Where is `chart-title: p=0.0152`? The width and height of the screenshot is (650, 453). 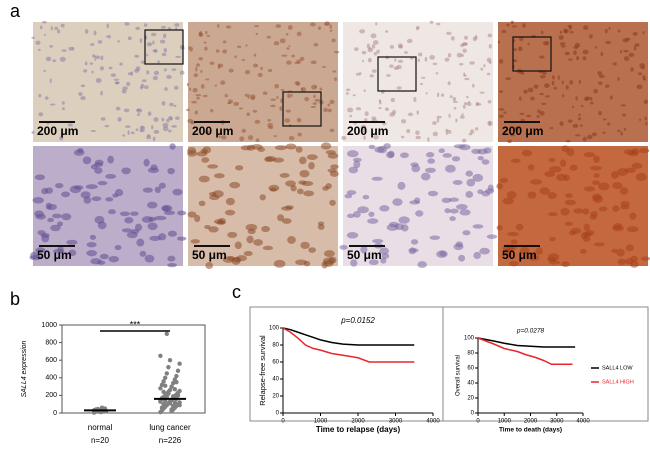 chart-title: p=0.0152 is located at coordinates (357, 320).